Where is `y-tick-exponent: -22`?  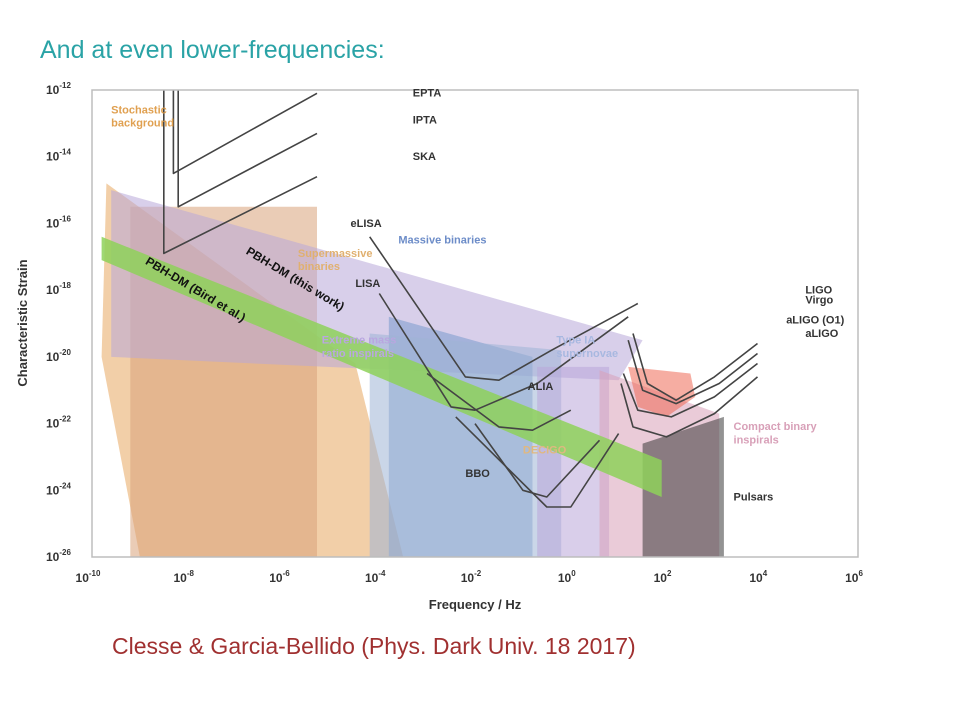
y-tick-exponent: -22 is located at coordinates (65, 419).